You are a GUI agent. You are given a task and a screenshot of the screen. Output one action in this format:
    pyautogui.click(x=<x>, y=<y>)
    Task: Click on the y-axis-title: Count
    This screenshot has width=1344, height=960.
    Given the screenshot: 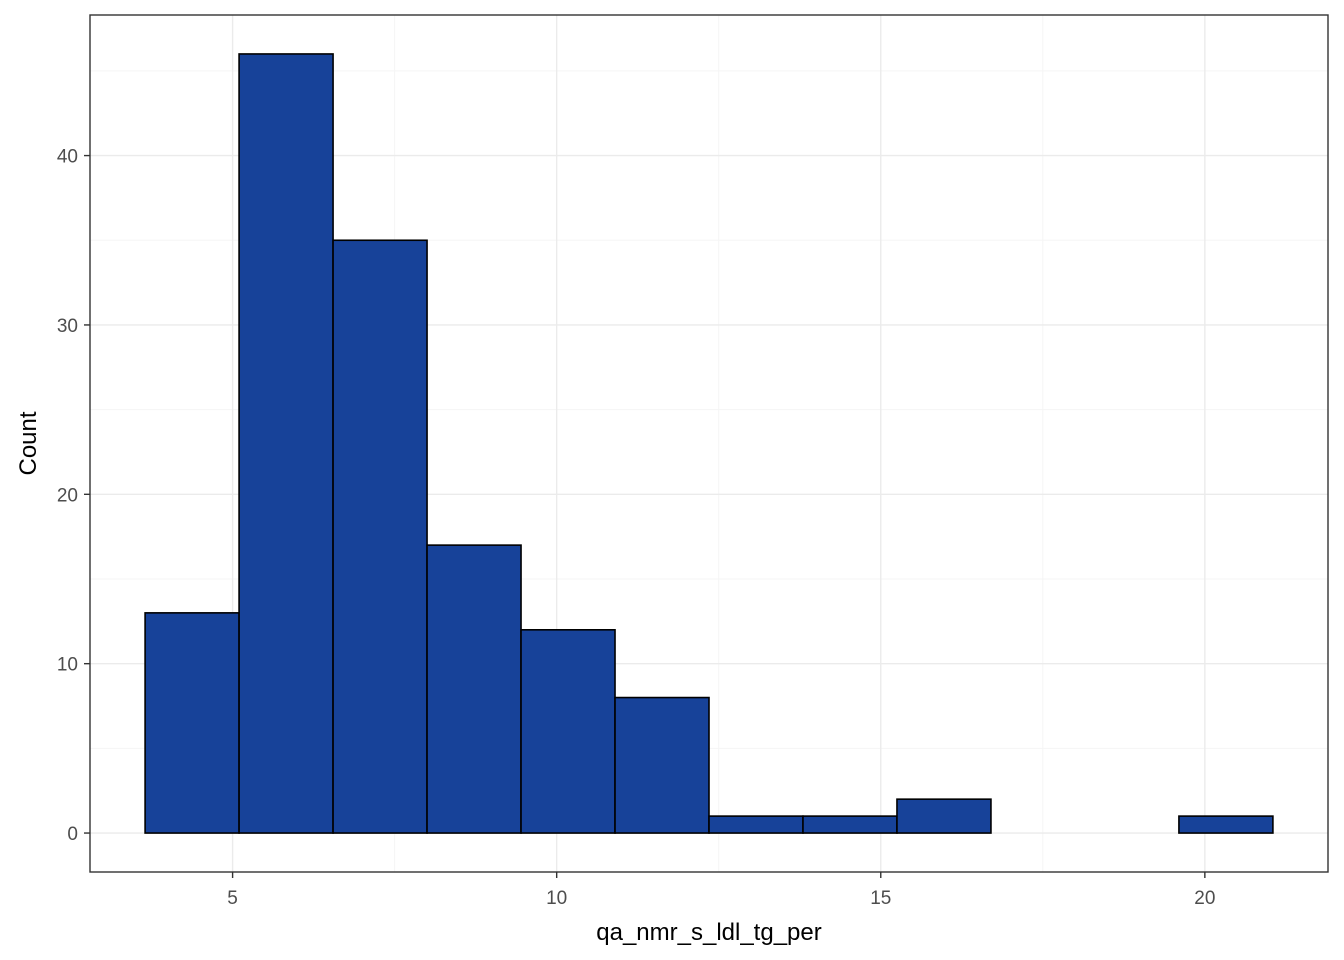 What is the action you would take?
    pyautogui.click(x=28, y=443)
    